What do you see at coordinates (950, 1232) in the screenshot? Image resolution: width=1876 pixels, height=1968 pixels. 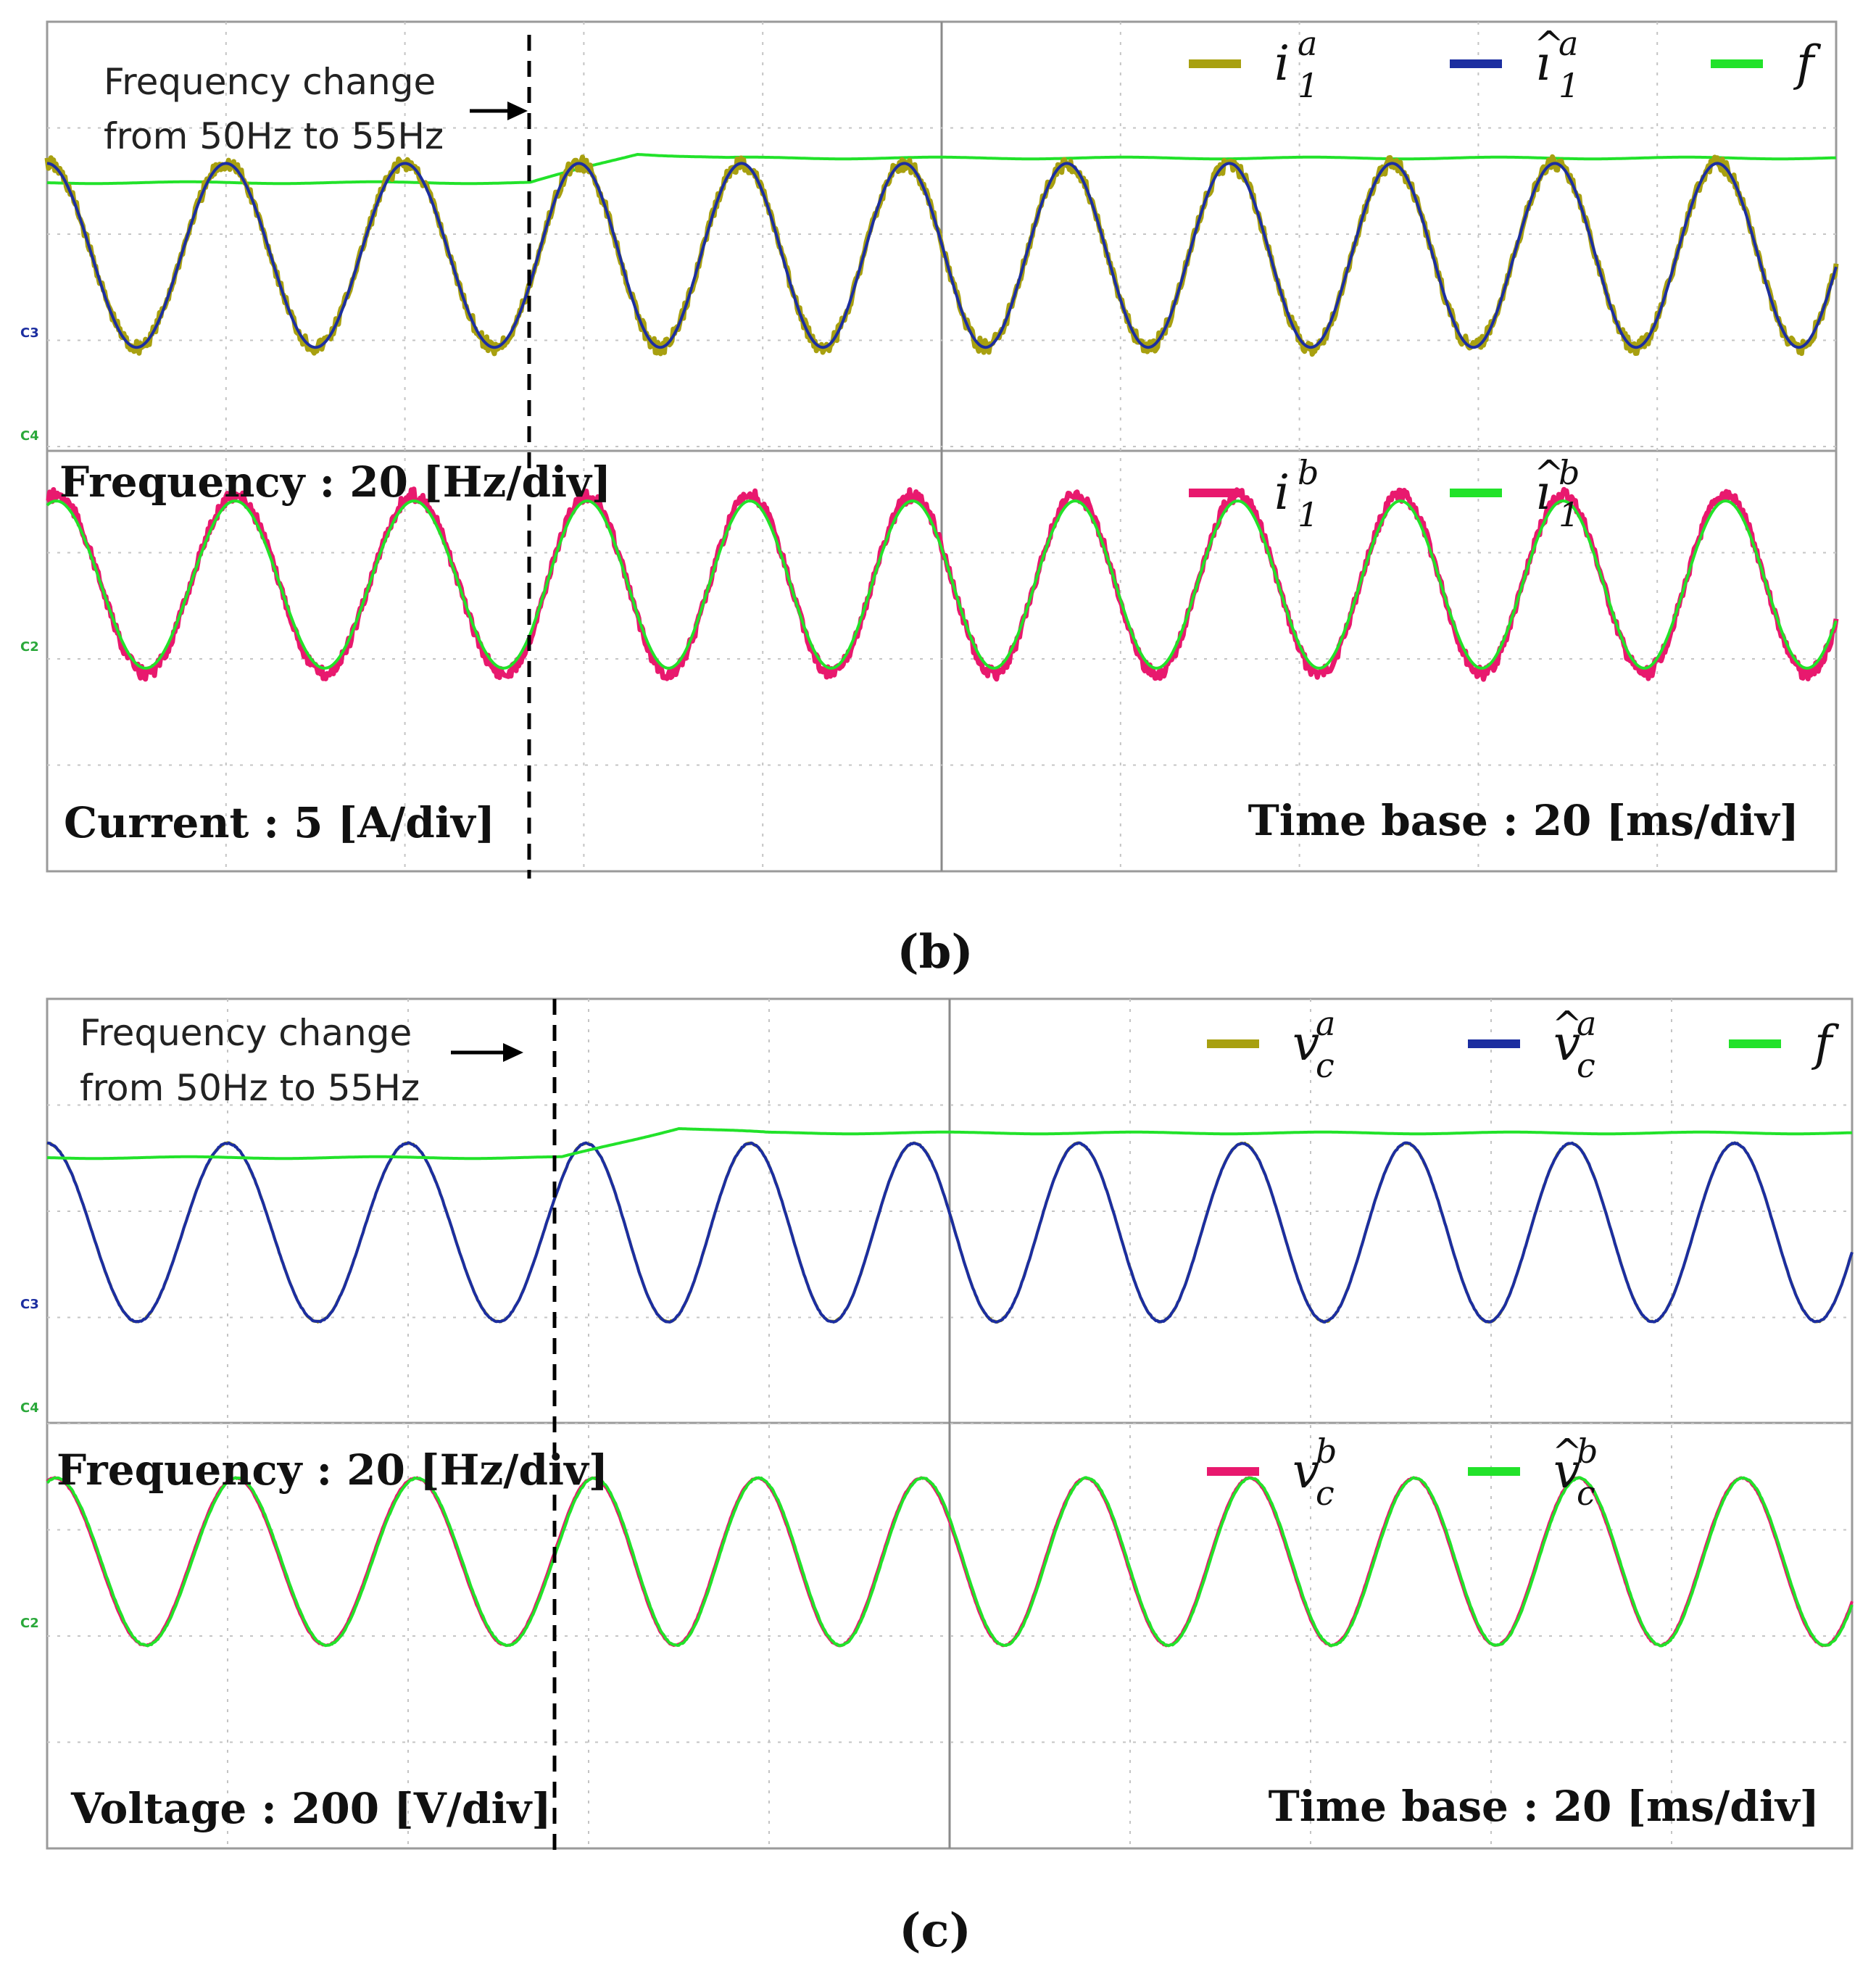 I see `trace-vca_hat` at bounding box center [950, 1232].